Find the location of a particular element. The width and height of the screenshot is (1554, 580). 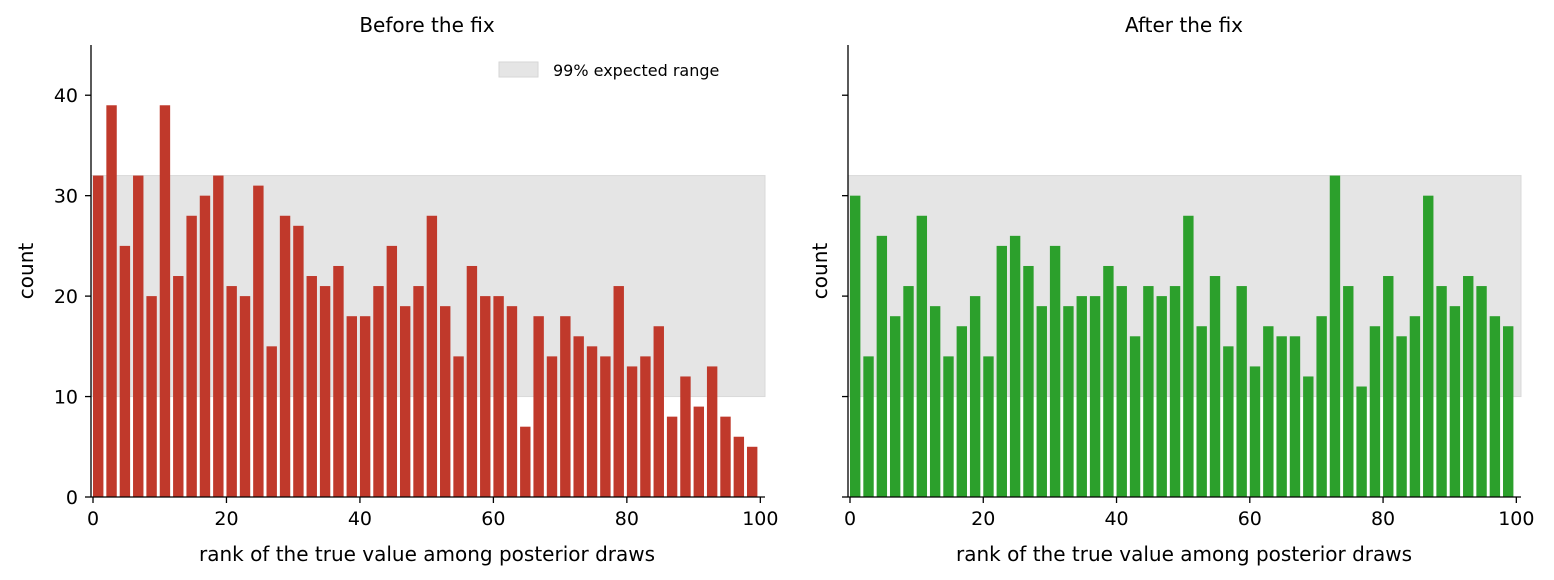

y-axis-label-after: count is located at coordinates (820, 271).